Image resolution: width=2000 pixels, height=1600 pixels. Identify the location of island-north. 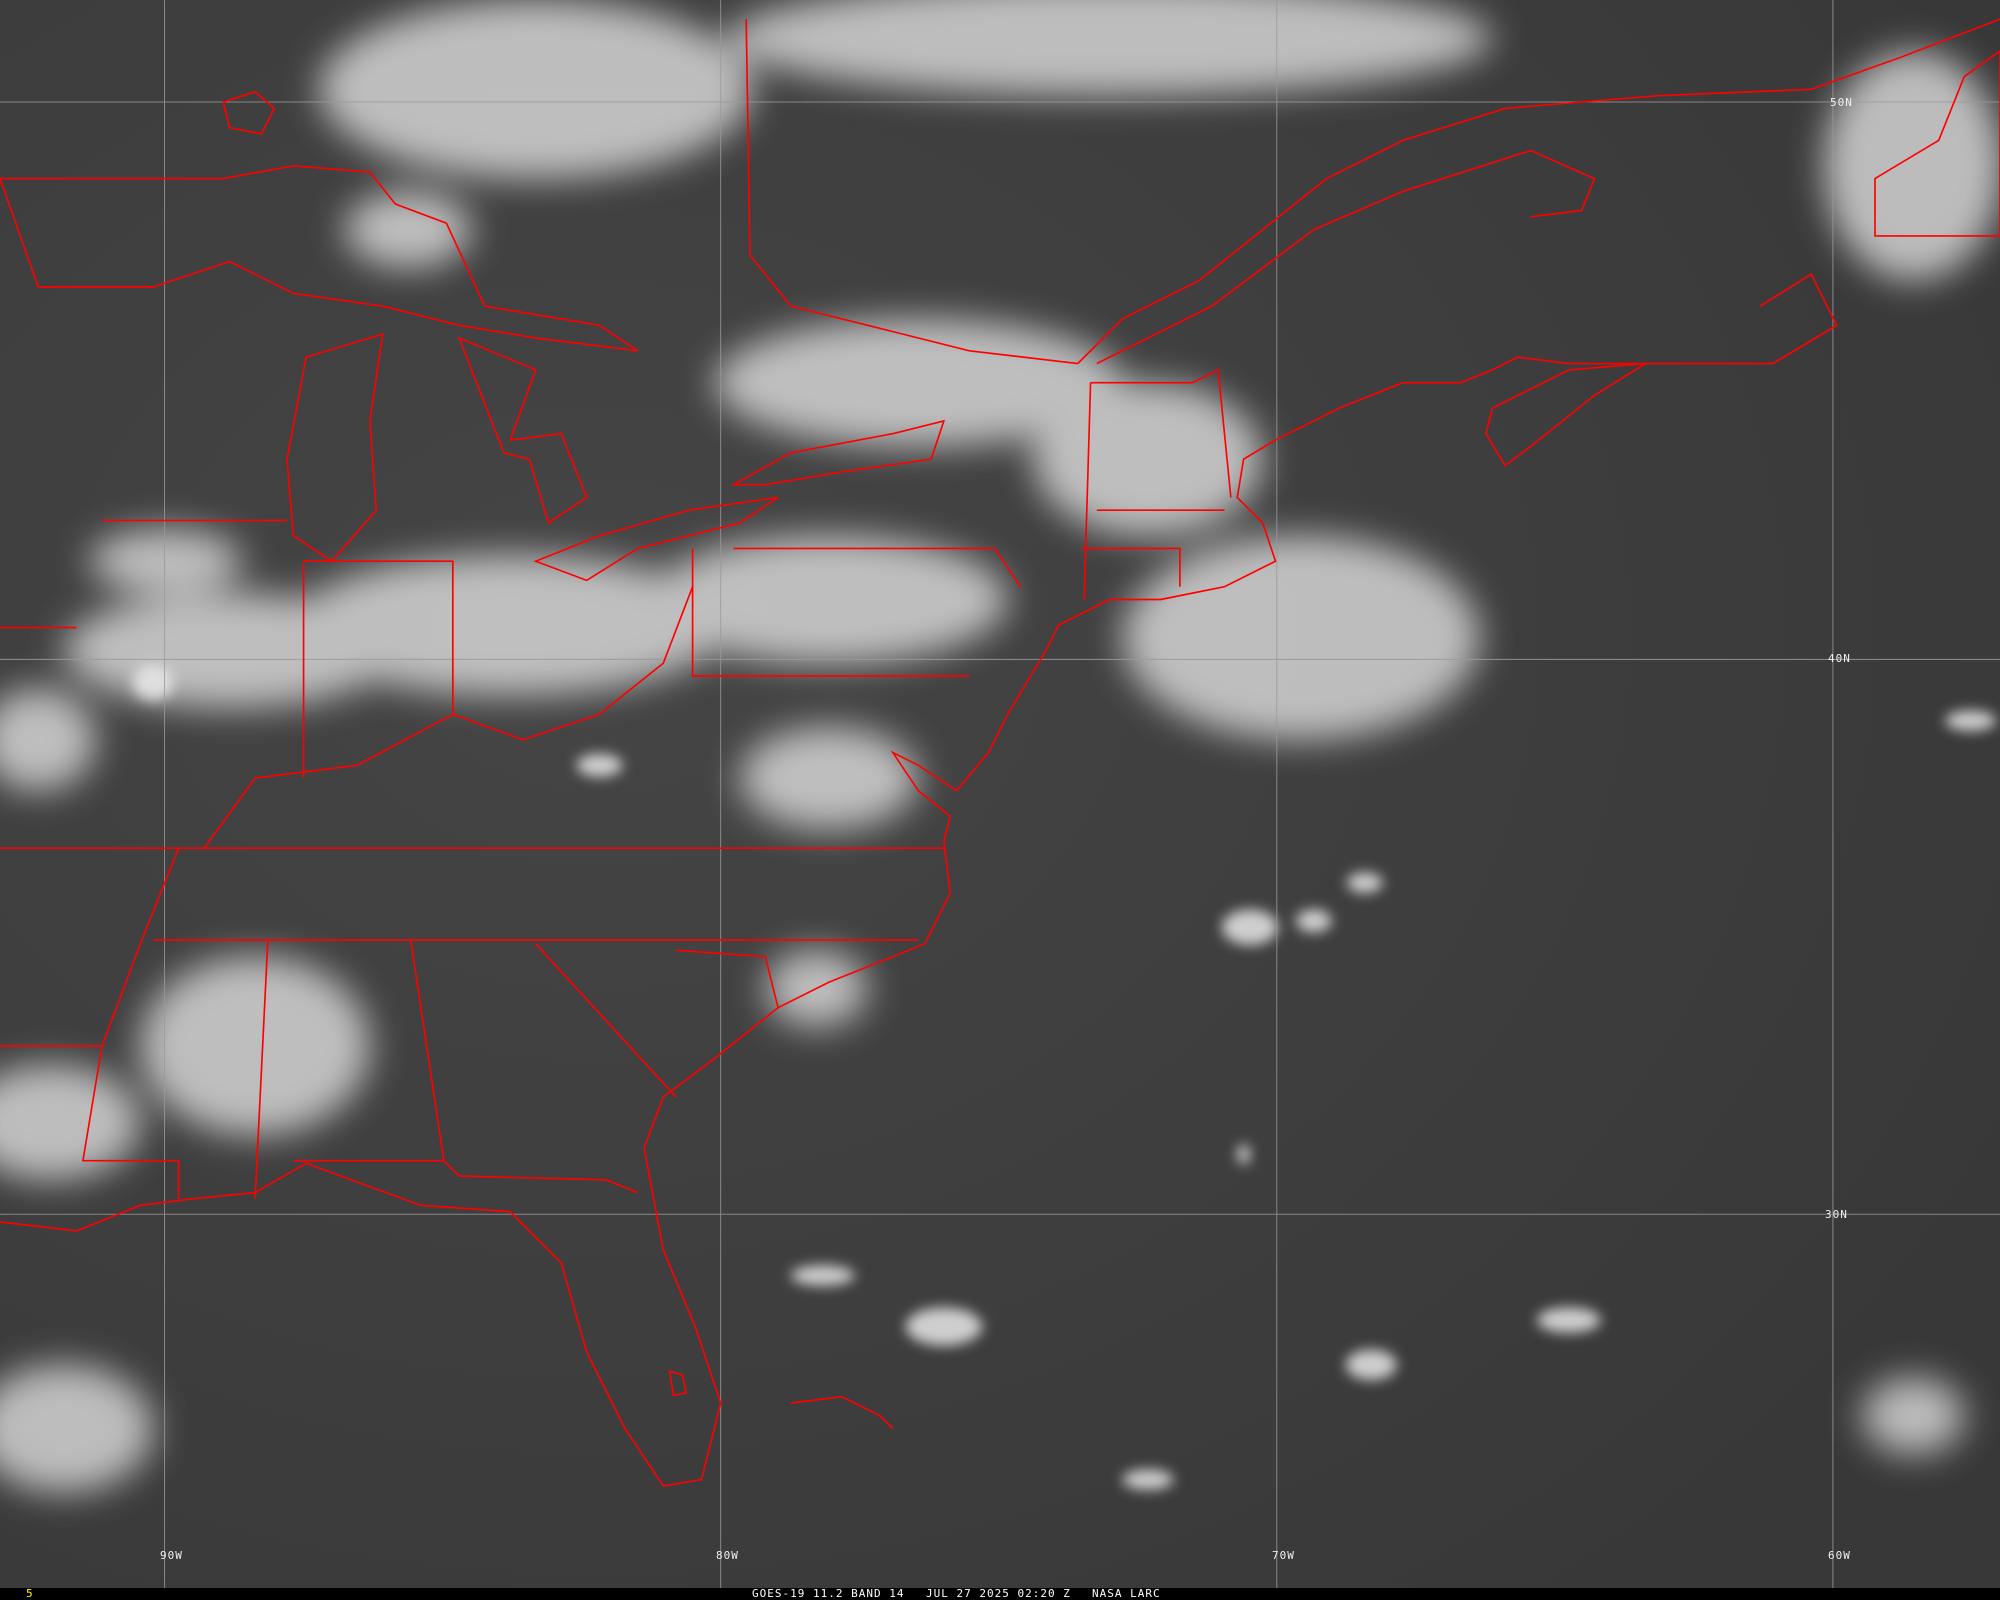
(249, 112).